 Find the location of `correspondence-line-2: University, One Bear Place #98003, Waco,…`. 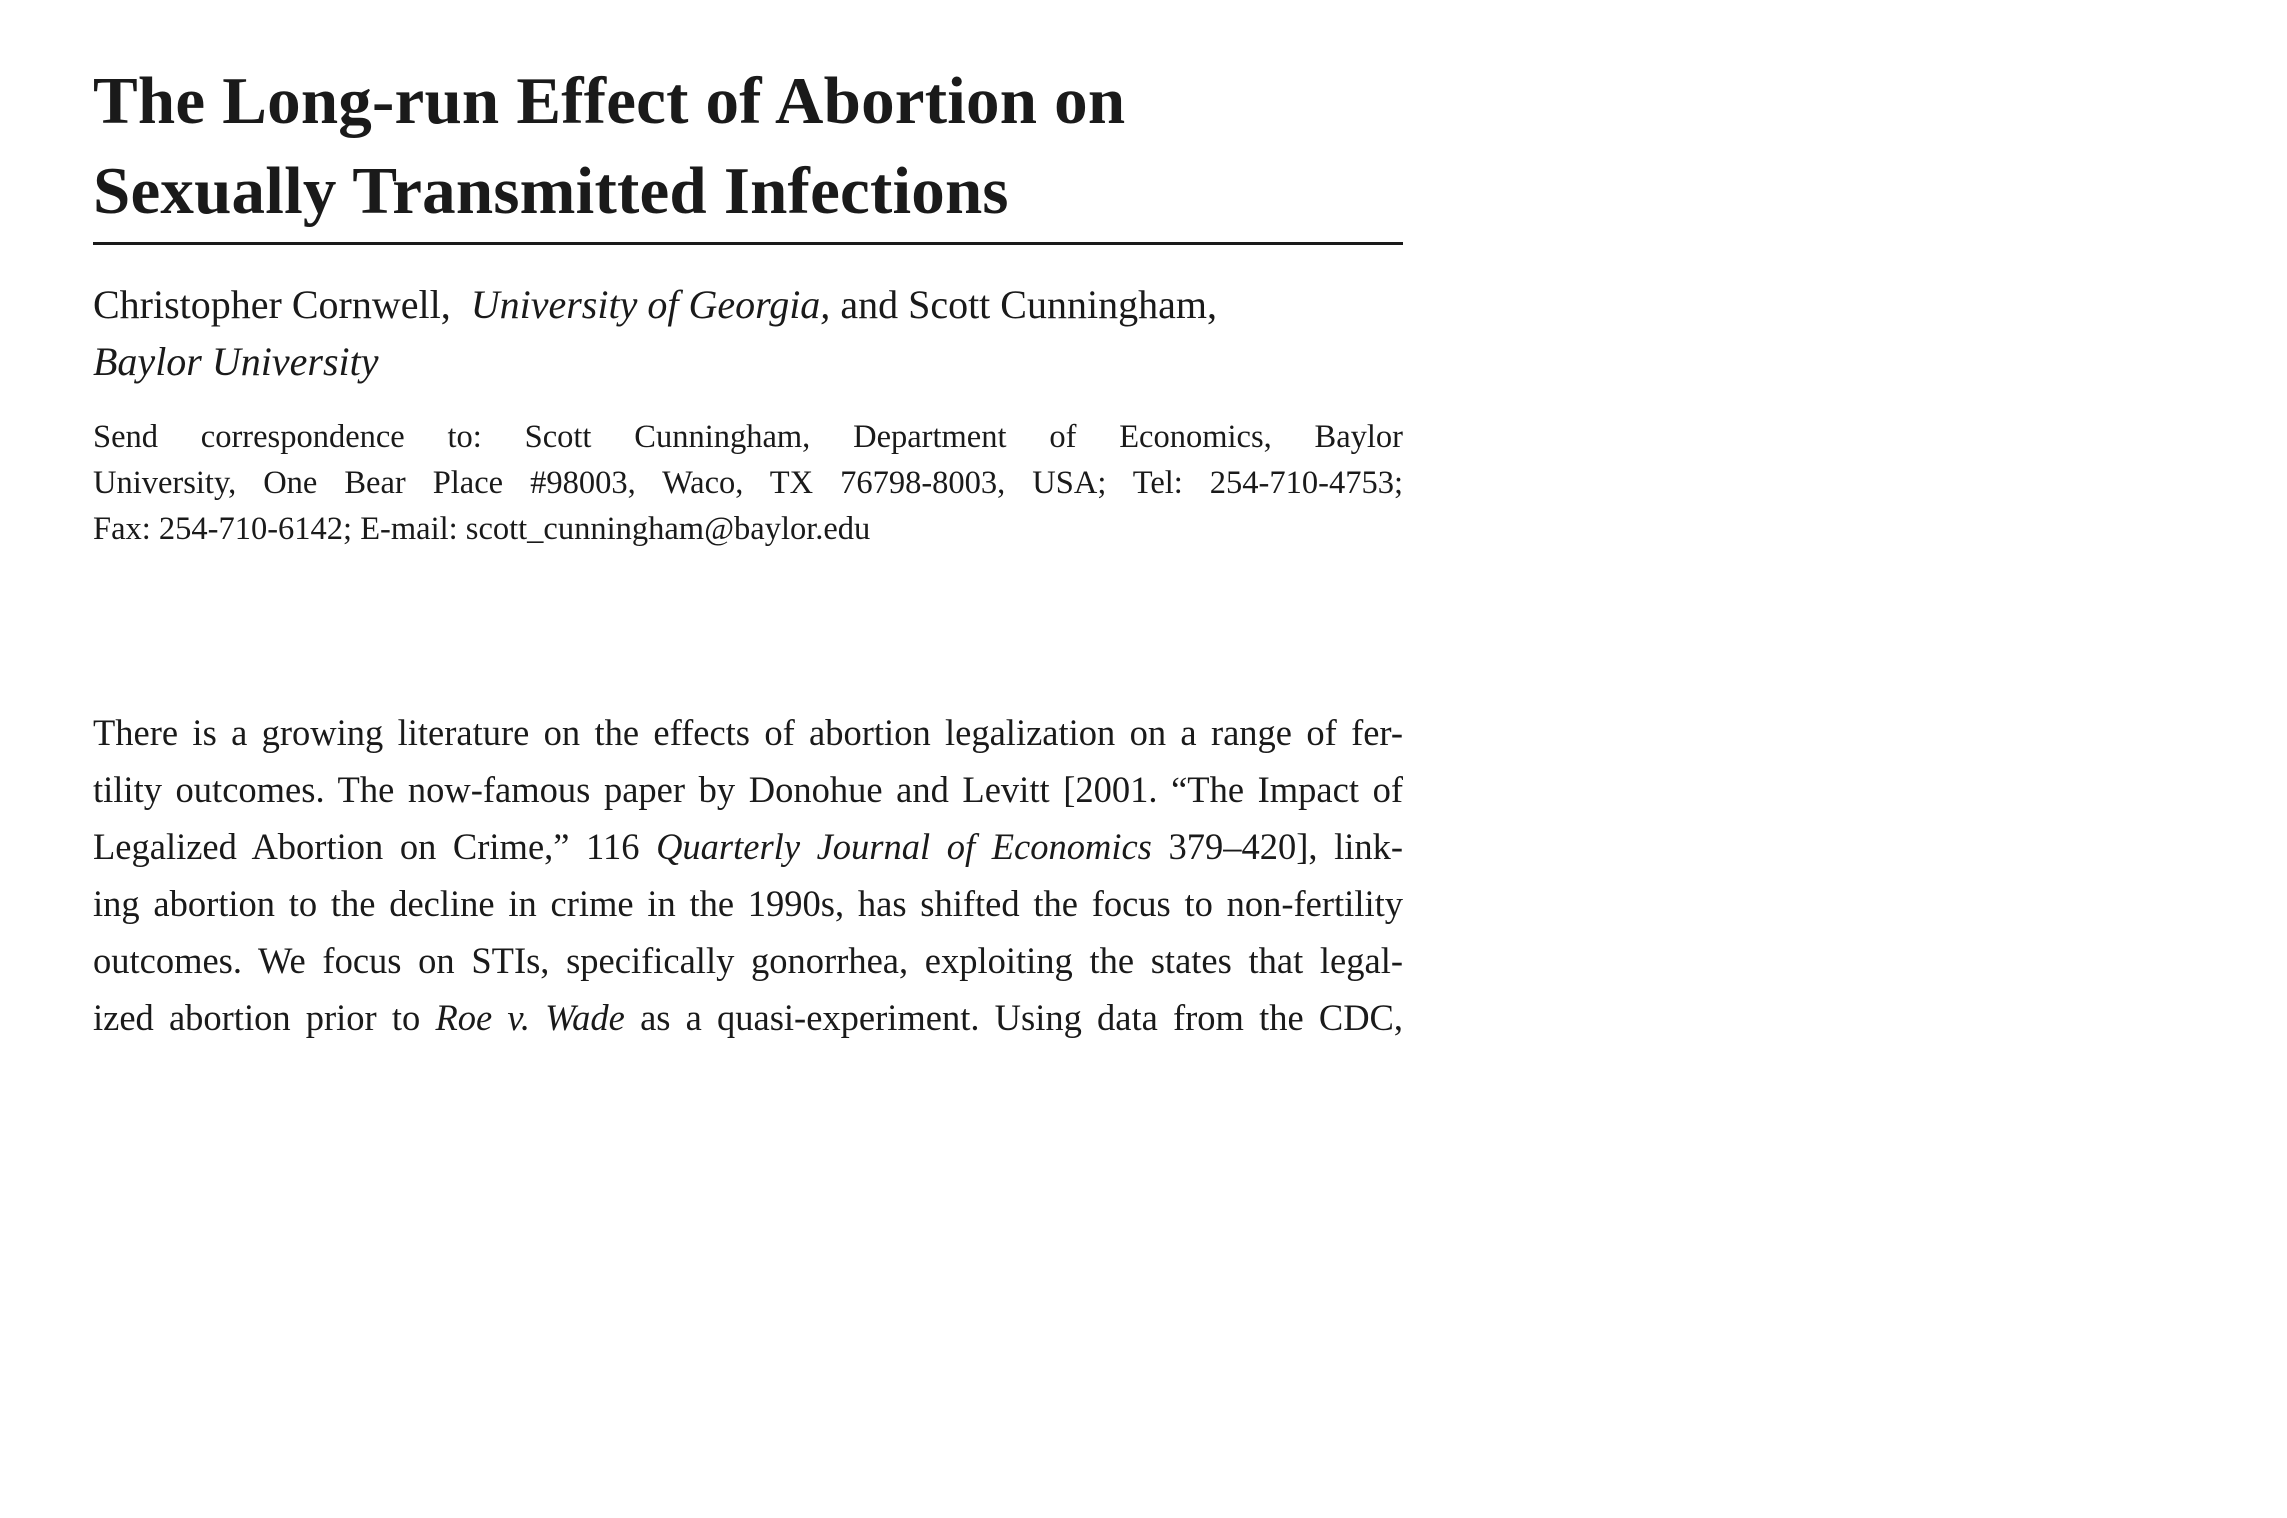

correspondence-line-2: University, One Bear Place #98003, Waco,… is located at coordinates (748, 483).